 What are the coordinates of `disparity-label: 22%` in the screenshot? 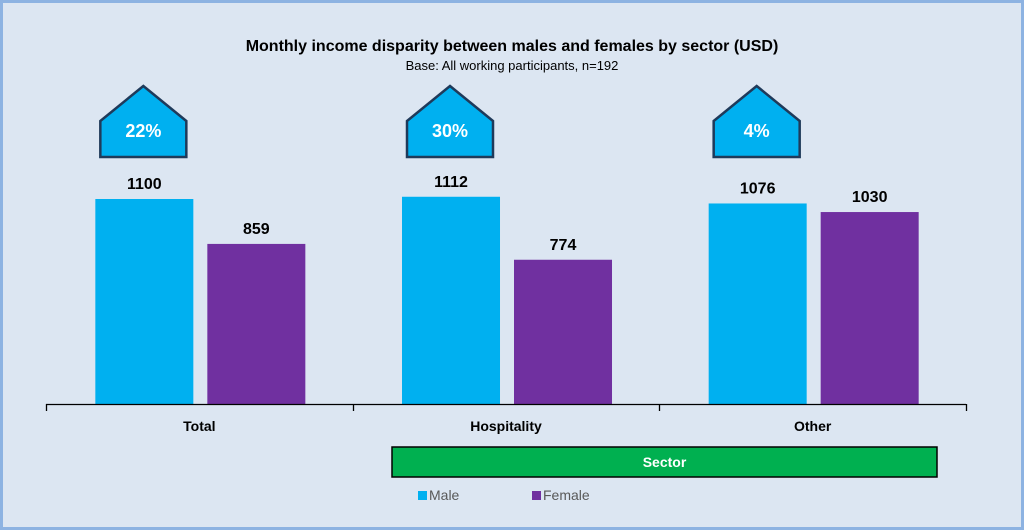 It's located at (143, 131).